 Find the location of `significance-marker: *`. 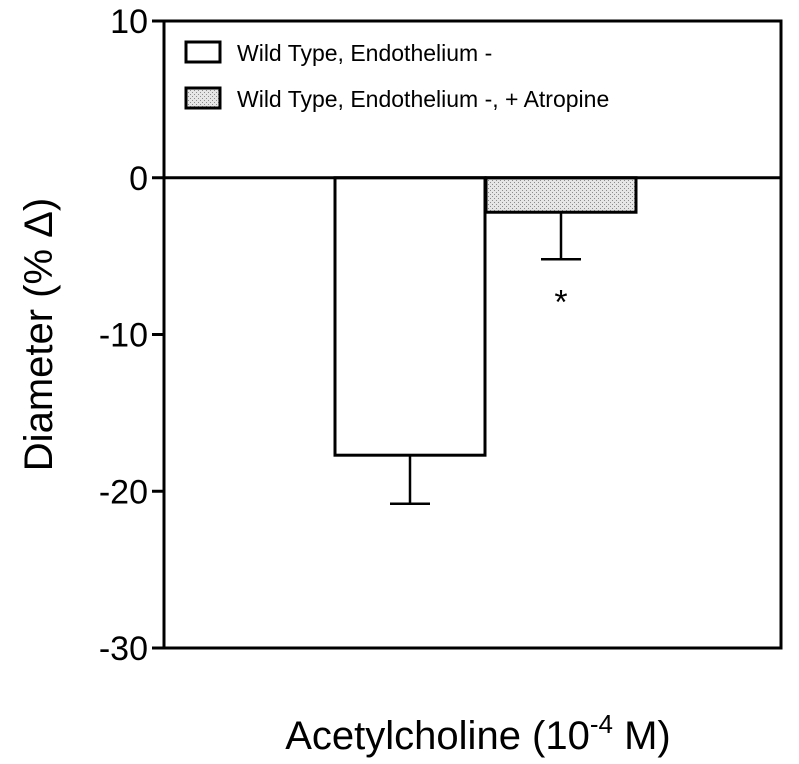

significance-marker: * is located at coordinates (560, 302).